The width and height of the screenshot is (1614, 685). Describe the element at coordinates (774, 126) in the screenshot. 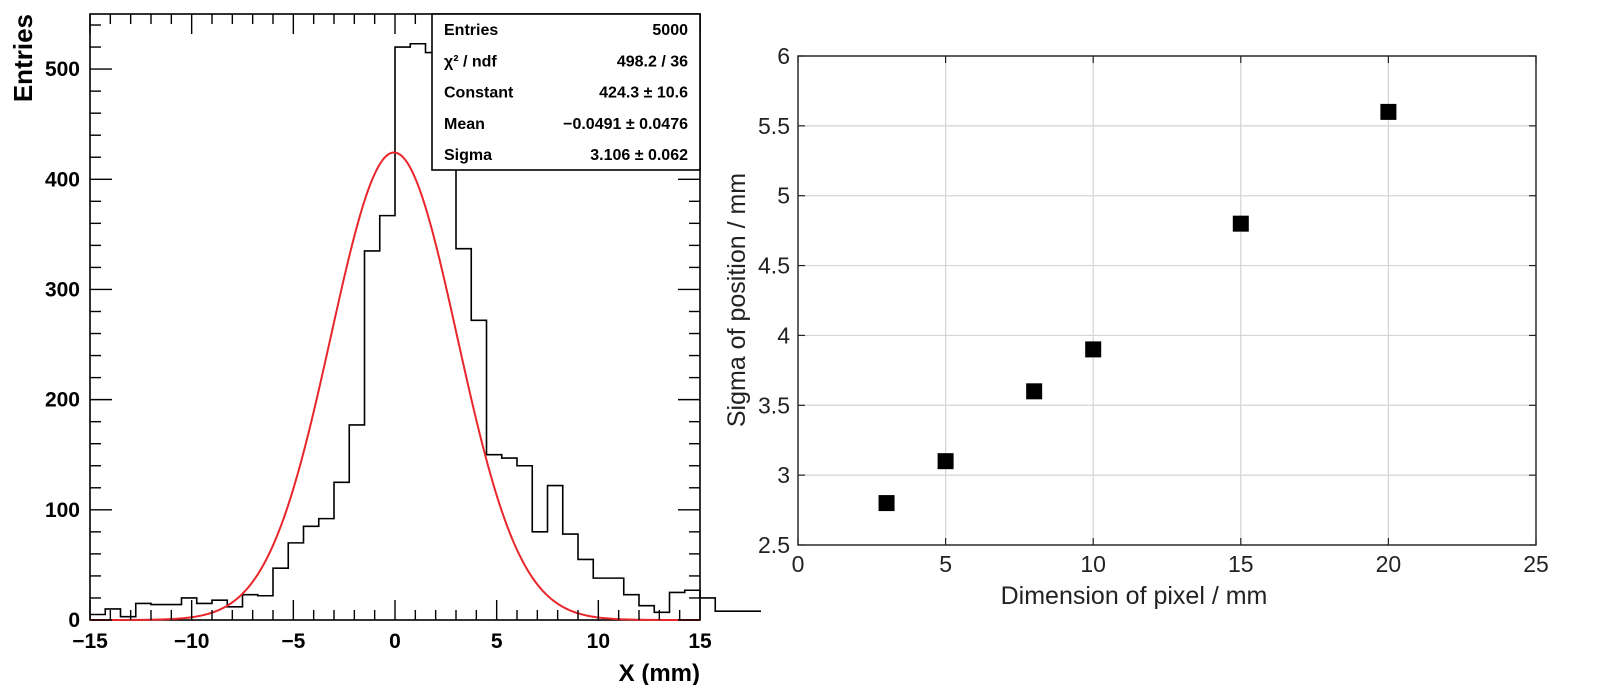

I see `scatter-y-tick-label: 5.5` at that location.